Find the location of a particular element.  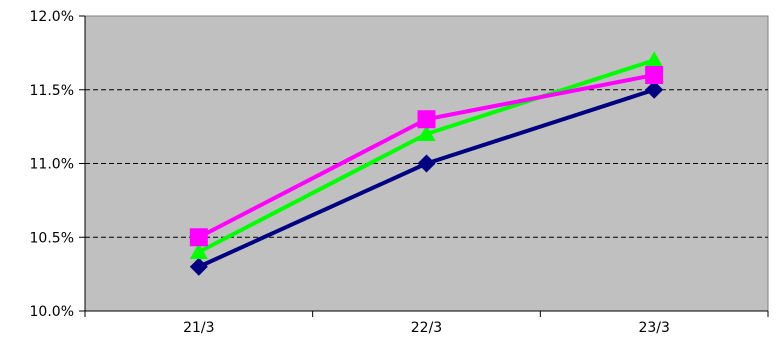

x-tick-label: 23/3 is located at coordinates (653, 328).